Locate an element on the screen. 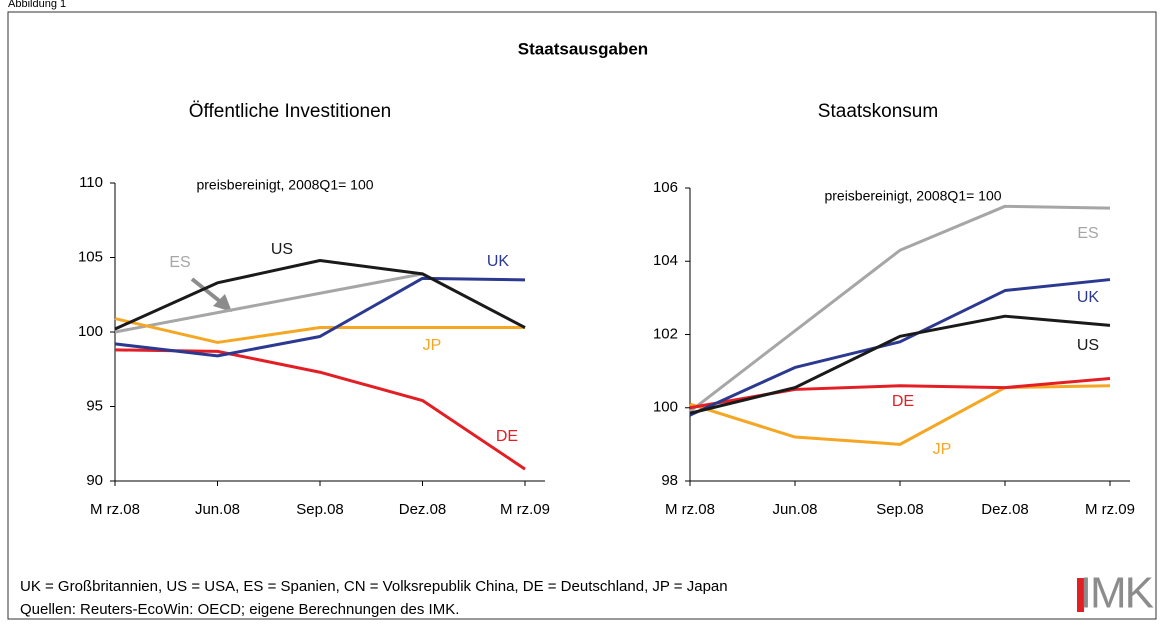 The height and width of the screenshot is (631, 1164). es-arrow is located at coordinates (211, 294).